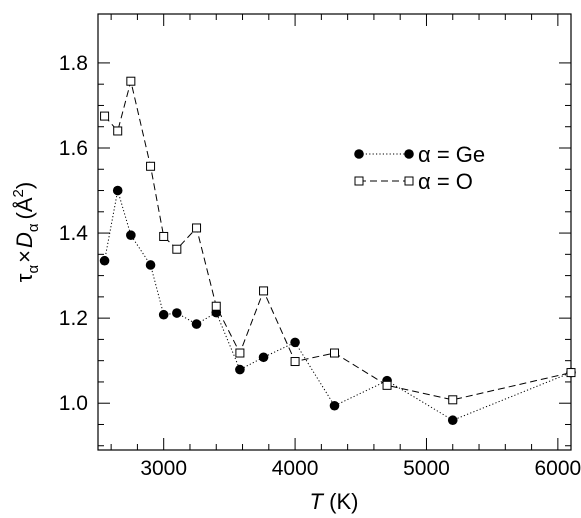 The height and width of the screenshot is (518, 581). Describe the element at coordinates (295, 468) in the screenshot. I see `x-tick-label: 4000` at that location.